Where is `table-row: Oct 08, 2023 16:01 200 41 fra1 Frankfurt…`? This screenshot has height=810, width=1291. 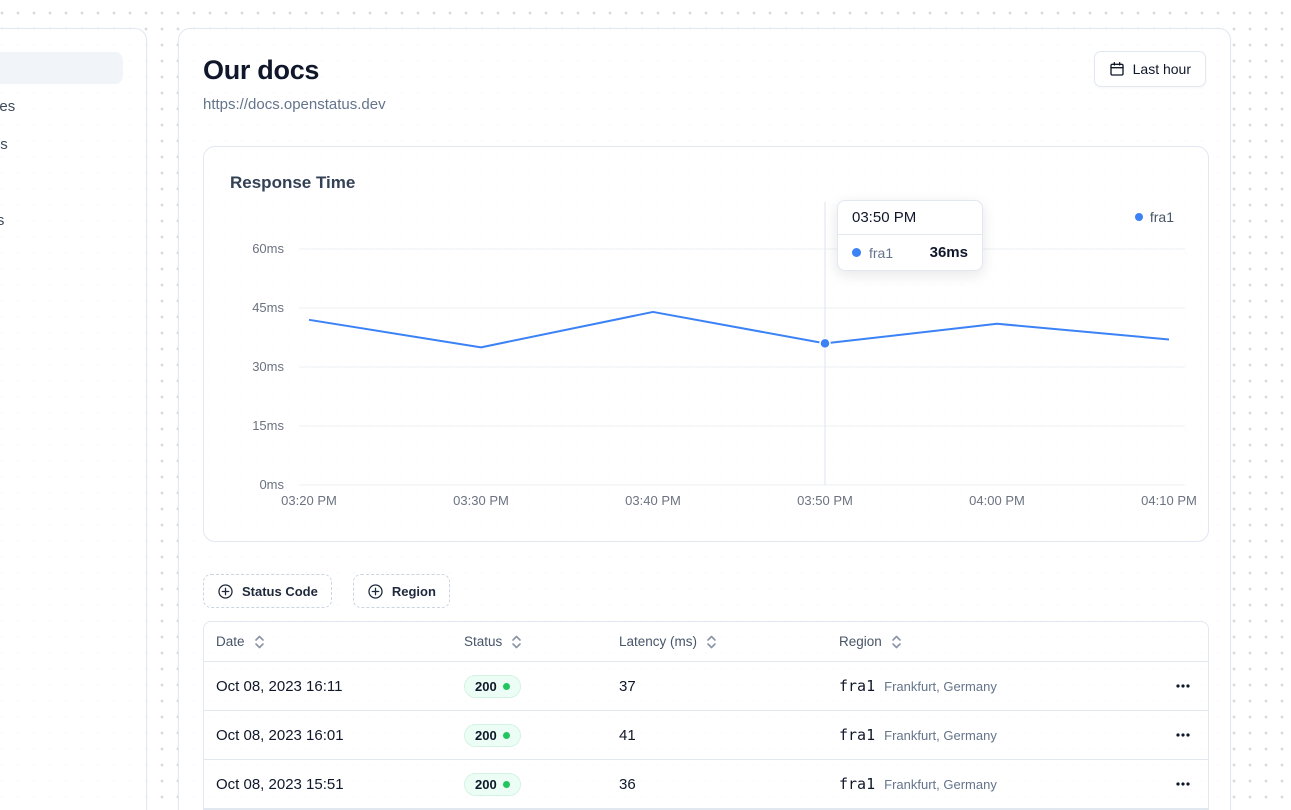
table-row: Oct 08, 2023 16:01 200 41 fra1 Frankfurt… is located at coordinates (706, 735).